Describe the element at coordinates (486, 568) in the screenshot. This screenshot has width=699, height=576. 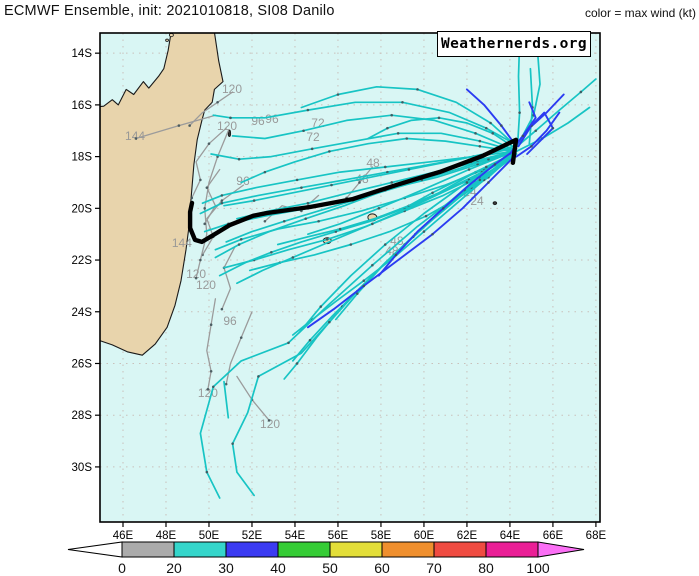
I see `colorbar-label: 80` at that location.